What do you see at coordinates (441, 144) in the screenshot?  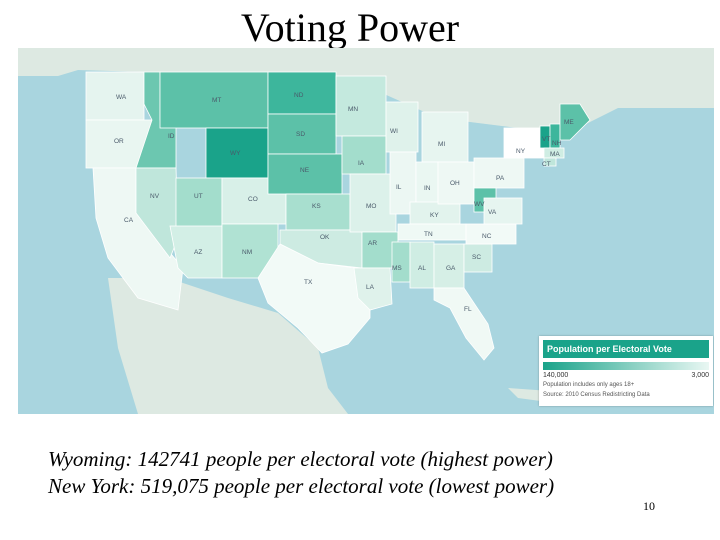 I see `label-mi: MI` at bounding box center [441, 144].